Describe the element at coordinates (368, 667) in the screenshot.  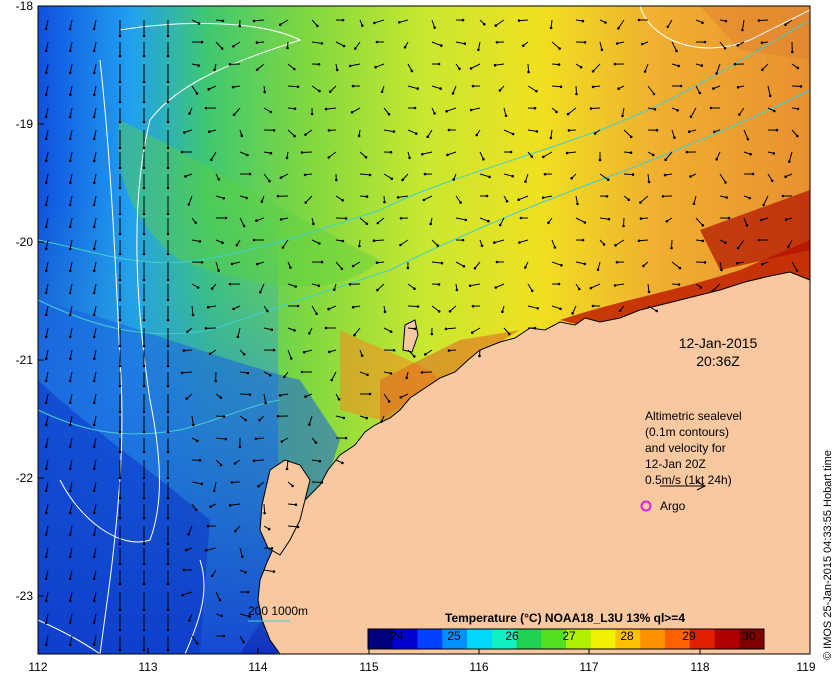
I see `lon-label: 115` at that location.